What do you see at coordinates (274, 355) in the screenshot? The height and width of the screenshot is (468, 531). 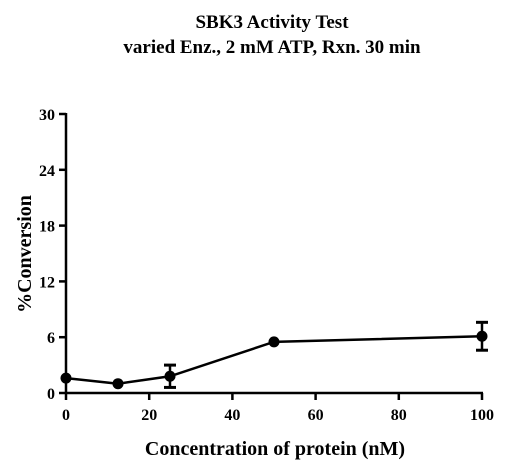 I see `data-series` at bounding box center [274, 355].